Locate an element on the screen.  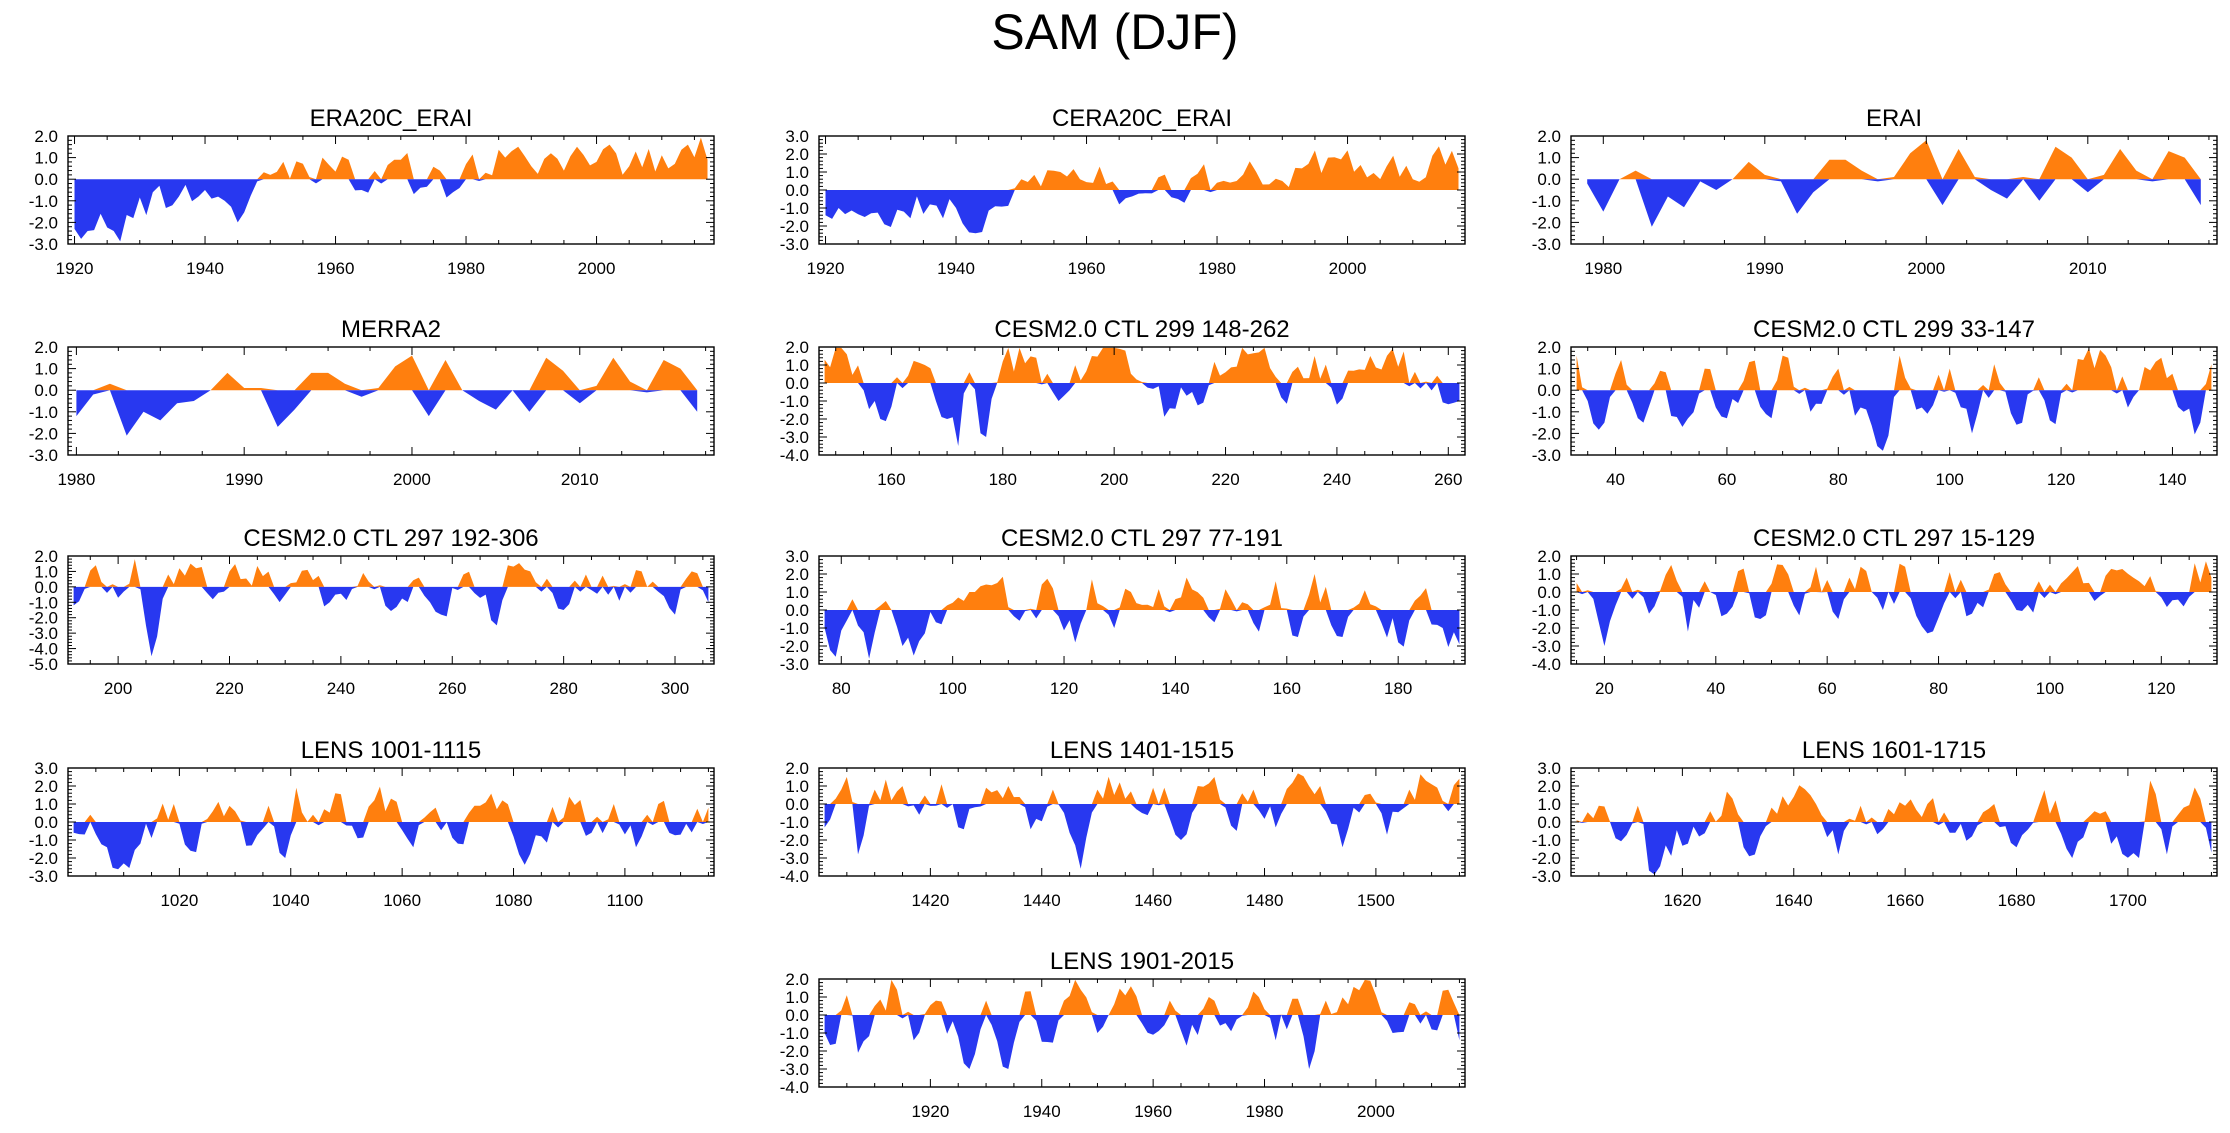
x-tick-label: 60 is located at coordinates (1827, 688).